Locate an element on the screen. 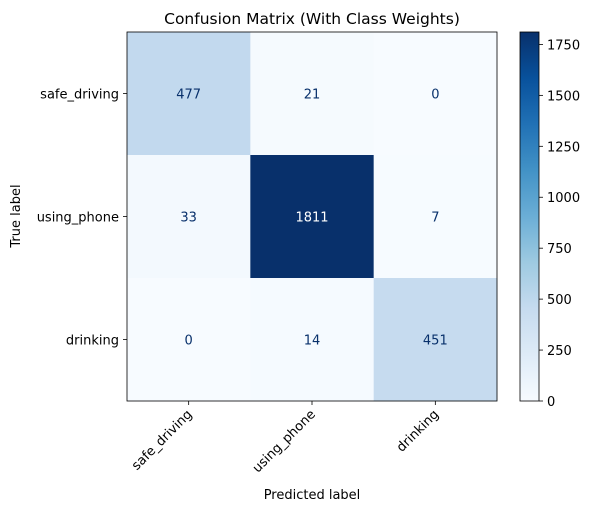 The image size is (594, 513). colorbar-tick-label: 500 is located at coordinates (559, 300).